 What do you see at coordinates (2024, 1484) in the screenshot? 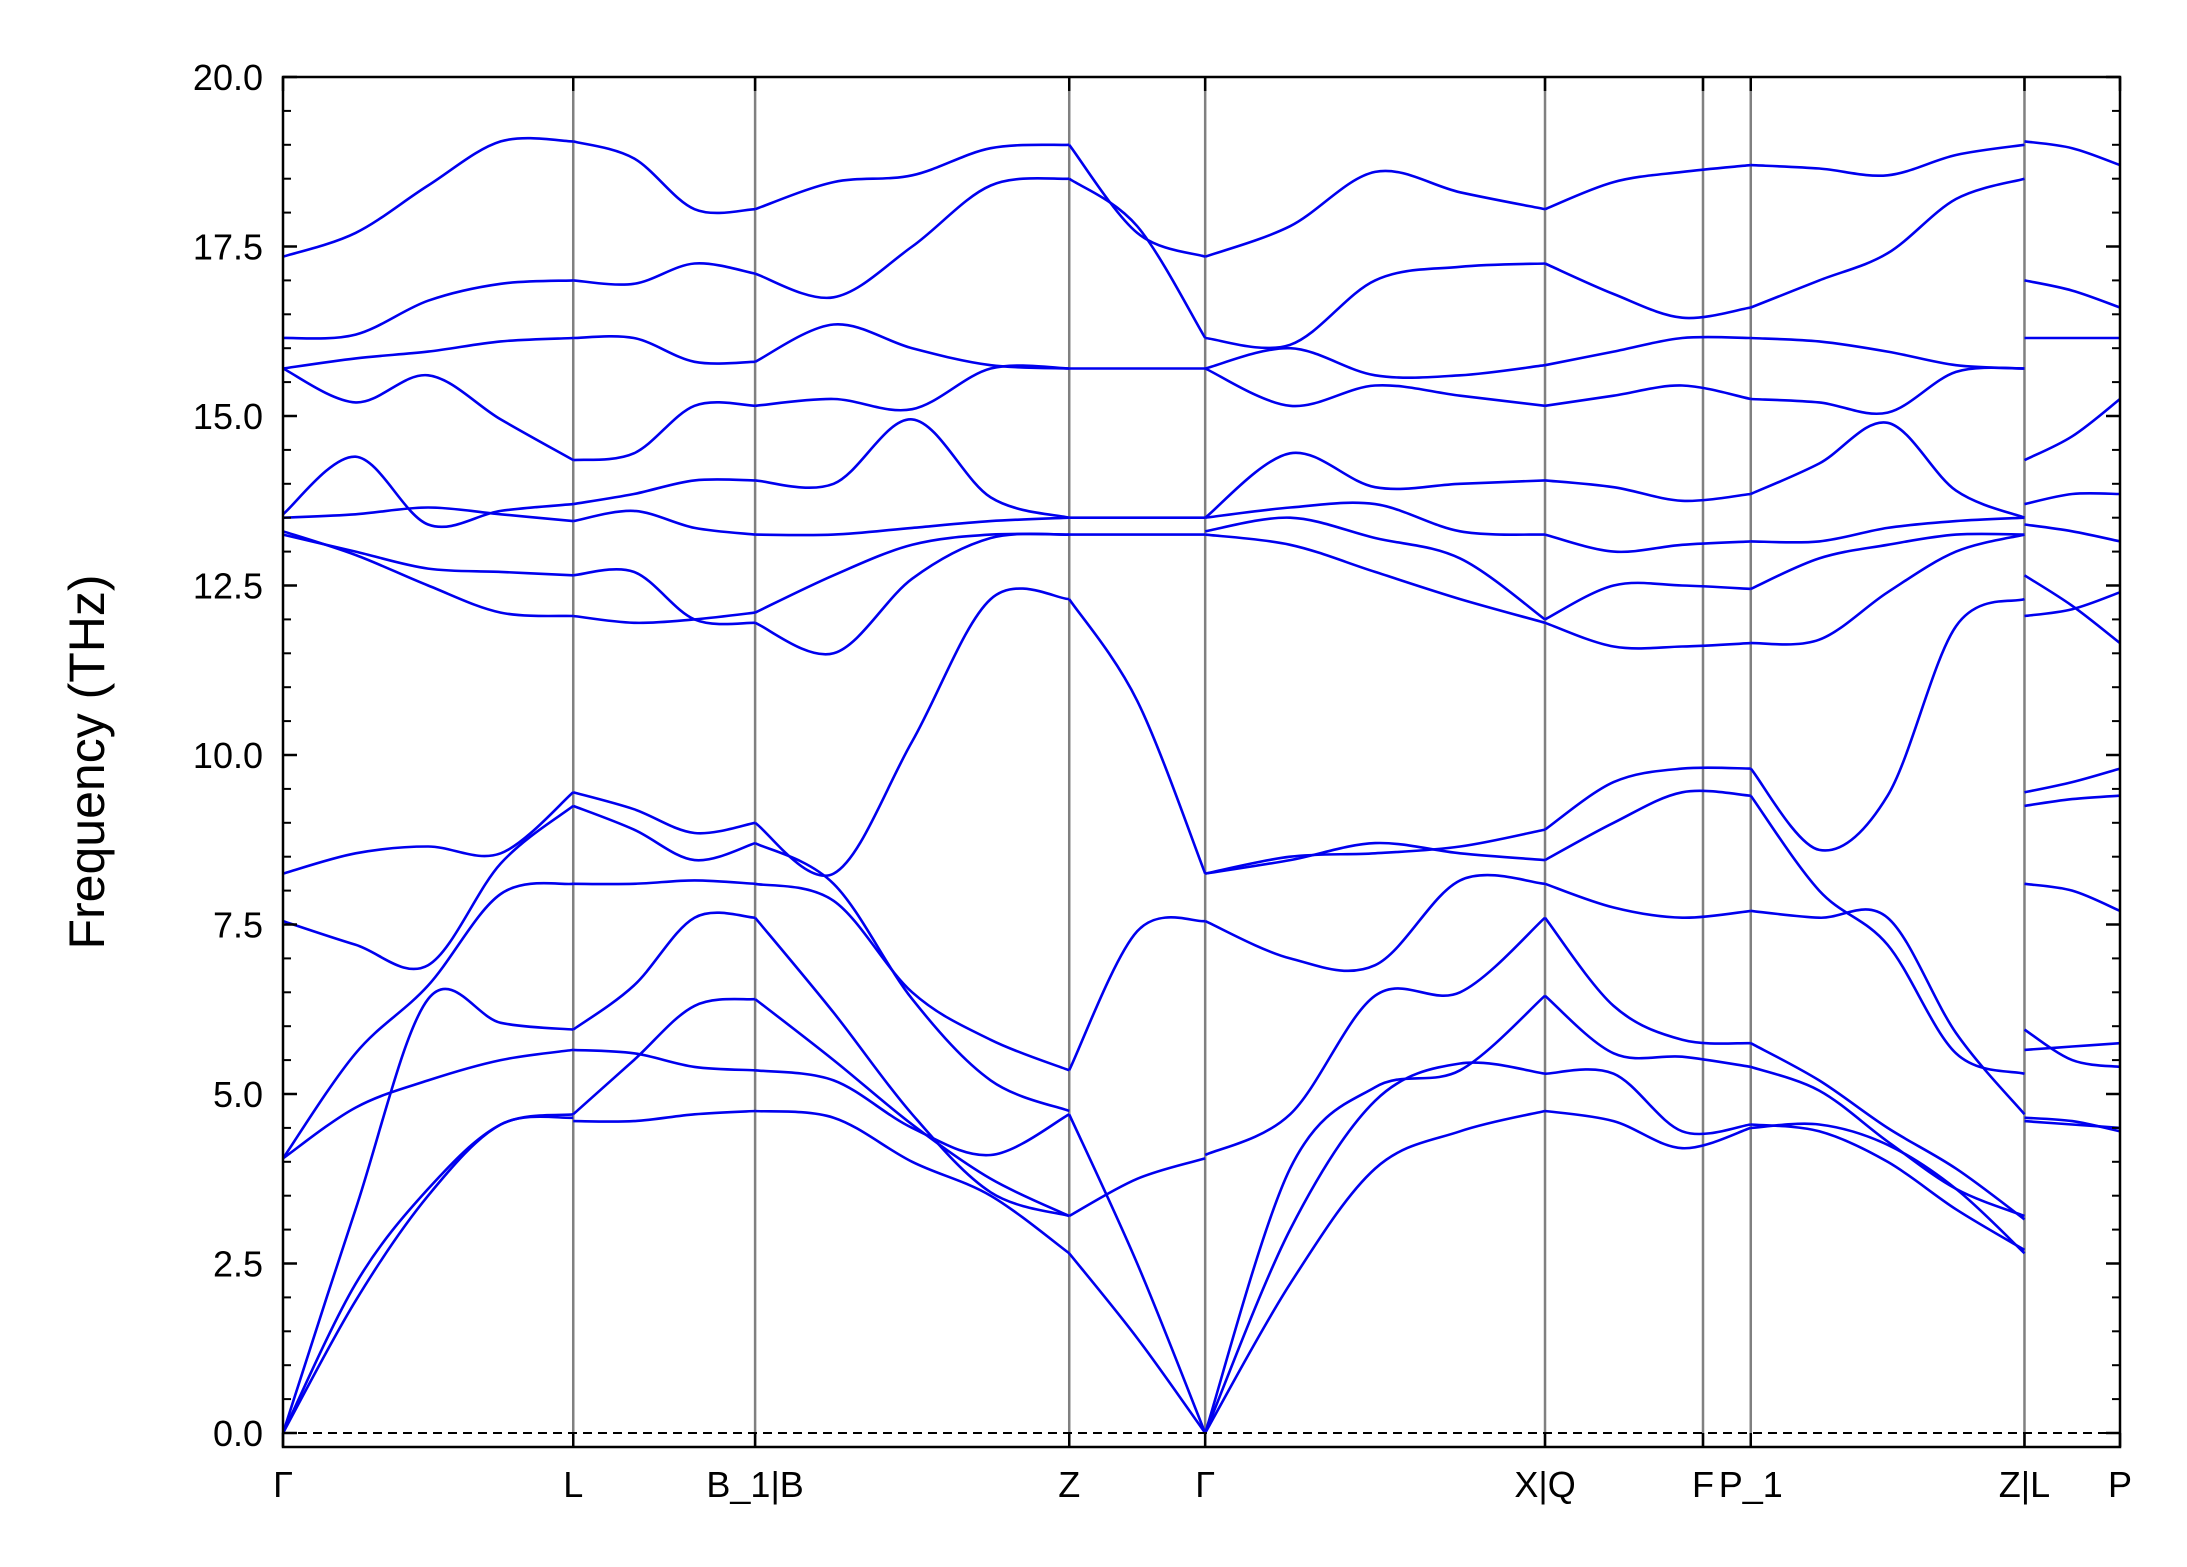
I see `x-tick-label: Z|L` at bounding box center [2024, 1484].